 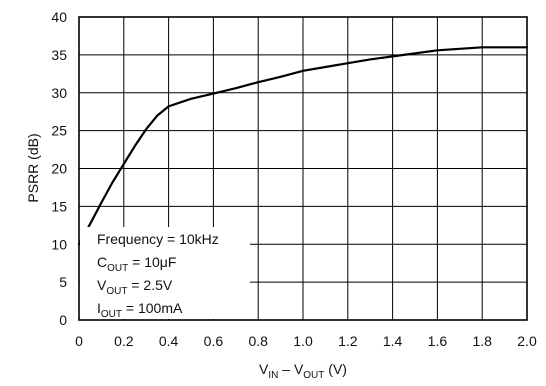 I want to click on x-tick-label: 1.4, so click(x=393, y=341).